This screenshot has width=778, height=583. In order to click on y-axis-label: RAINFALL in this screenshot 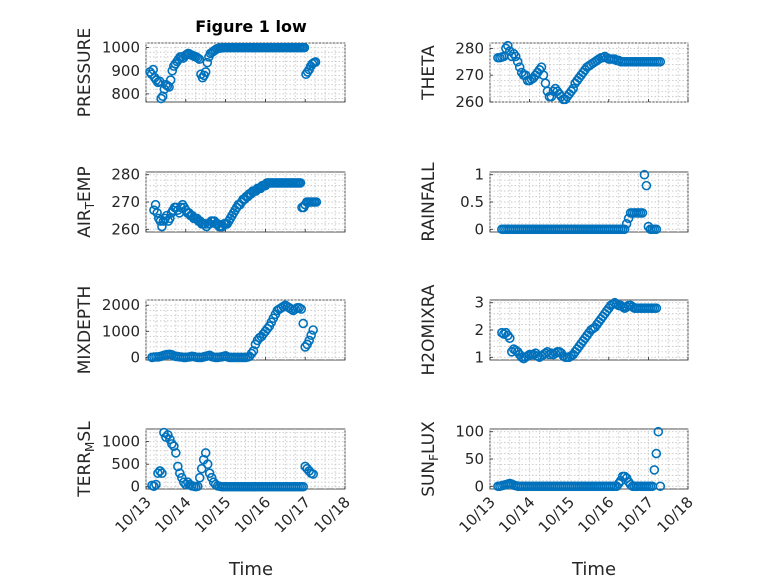, I will do `click(429, 202)`.